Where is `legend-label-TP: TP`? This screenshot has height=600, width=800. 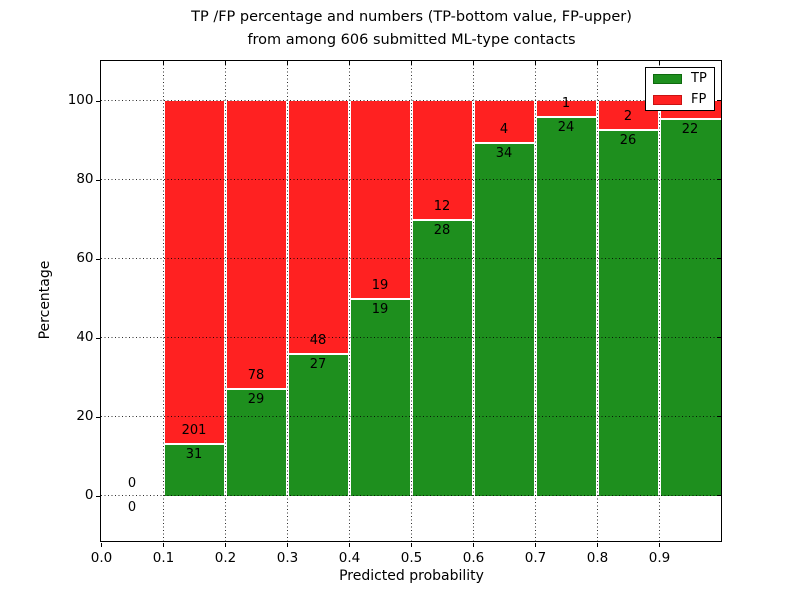 legend-label-TP: TP is located at coordinates (699, 78).